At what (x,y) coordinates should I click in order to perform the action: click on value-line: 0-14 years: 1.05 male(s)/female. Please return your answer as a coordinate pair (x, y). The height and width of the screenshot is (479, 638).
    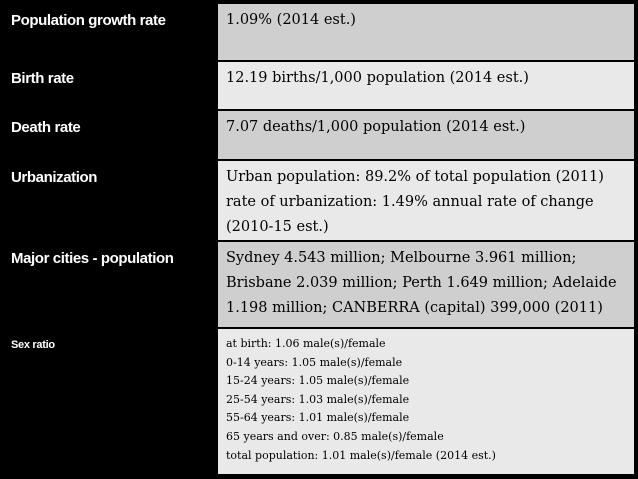
    Looking at the image, I should click on (314, 362).